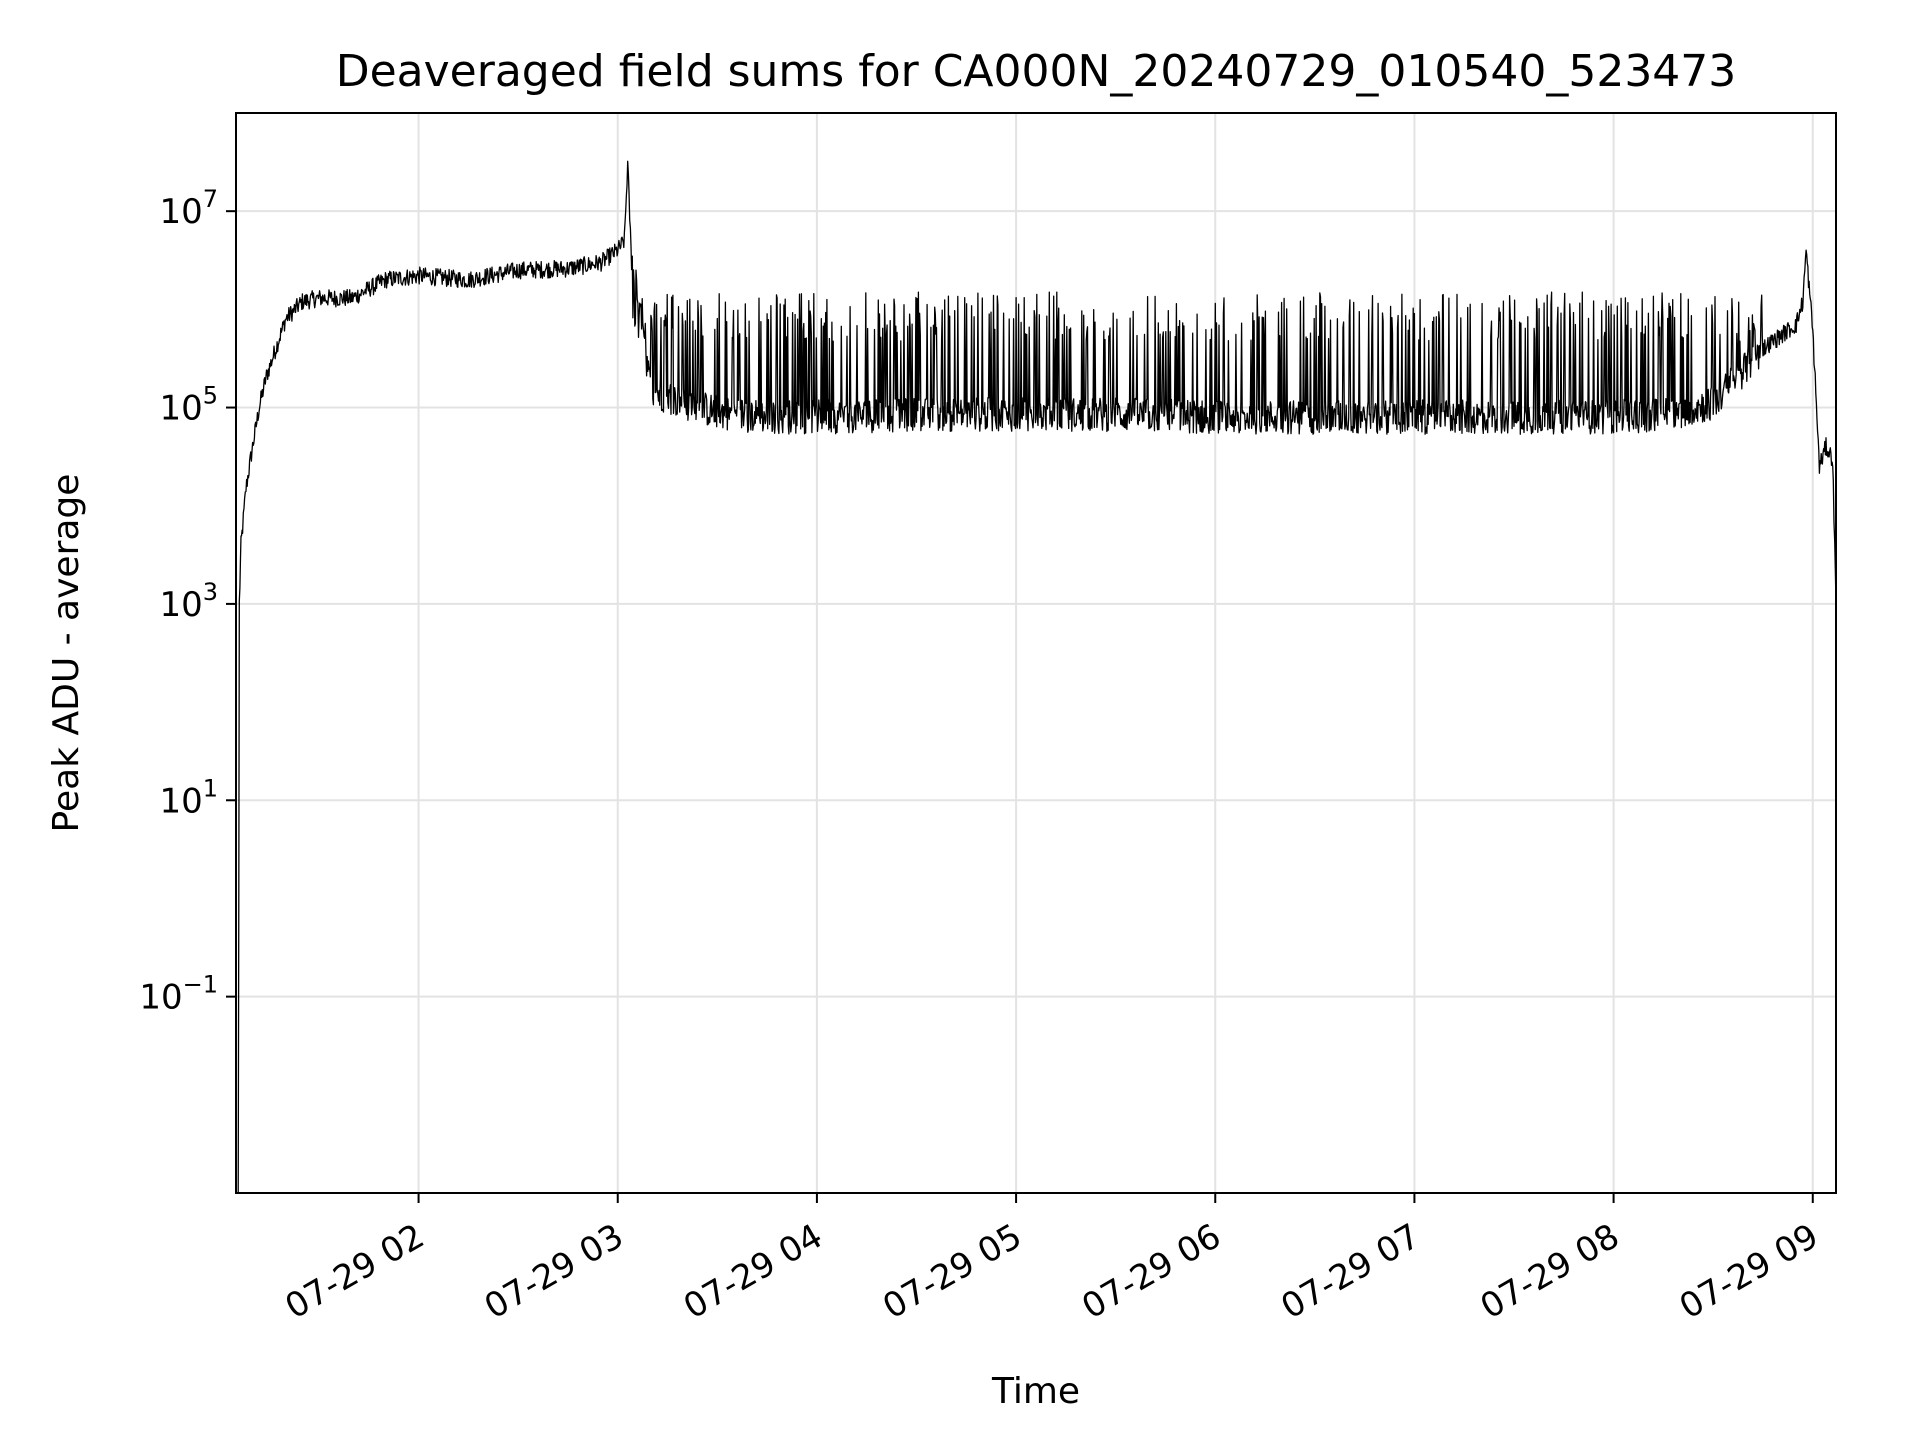 This screenshot has height=1440, width=1920. What do you see at coordinates (753, 1271) in the screenshot?
I see `x-tick-label: 07-29 04` at bounding box center [753, 1271].